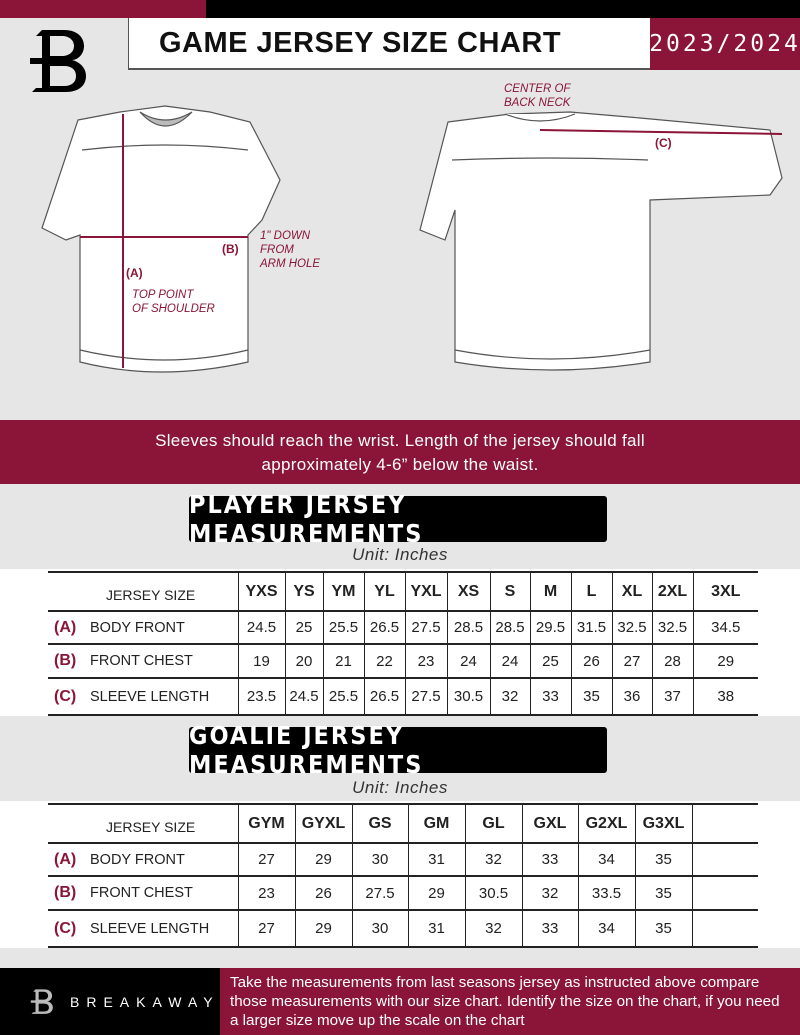 The image size is (800, 1035). I want to click on back-jersey-illustration, so click(601, 241).